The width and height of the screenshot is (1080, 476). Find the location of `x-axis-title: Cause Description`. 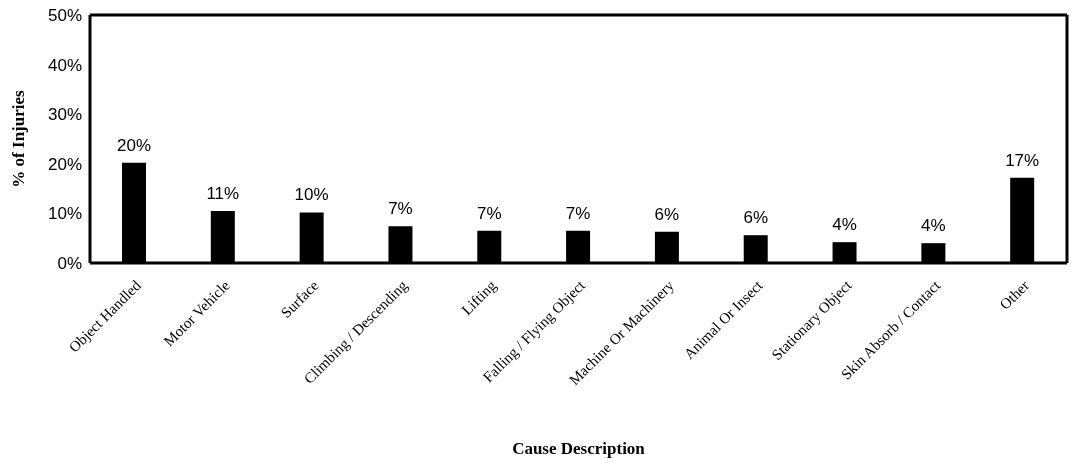

x-axis-title: Cause Description is located at coordinates (579, 448).